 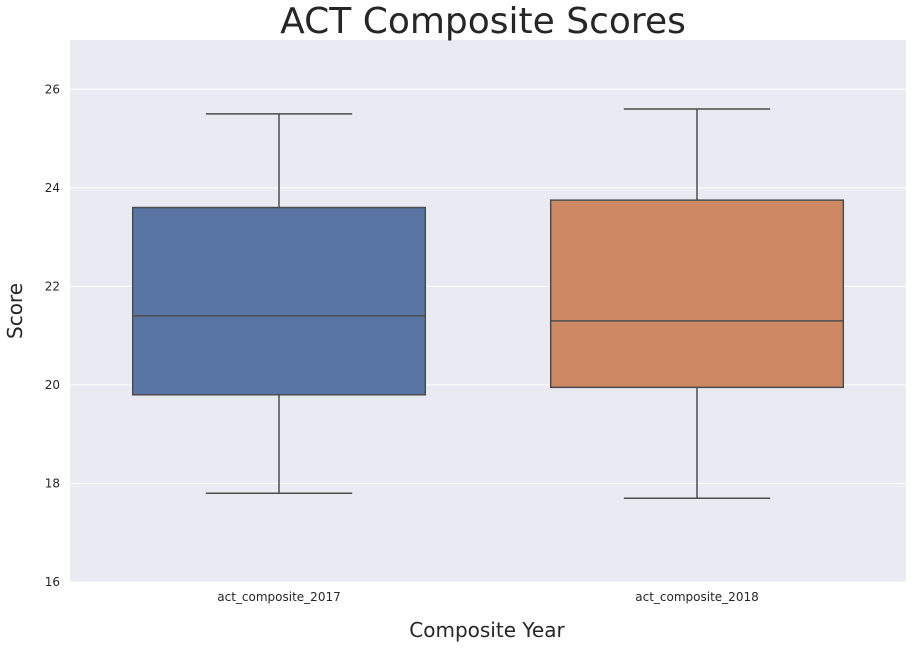 What do you see at coordinates (696, 597) in the screenshot?
I see `x-tick-label: act_composite_2018` at bounding box center [696, 597].